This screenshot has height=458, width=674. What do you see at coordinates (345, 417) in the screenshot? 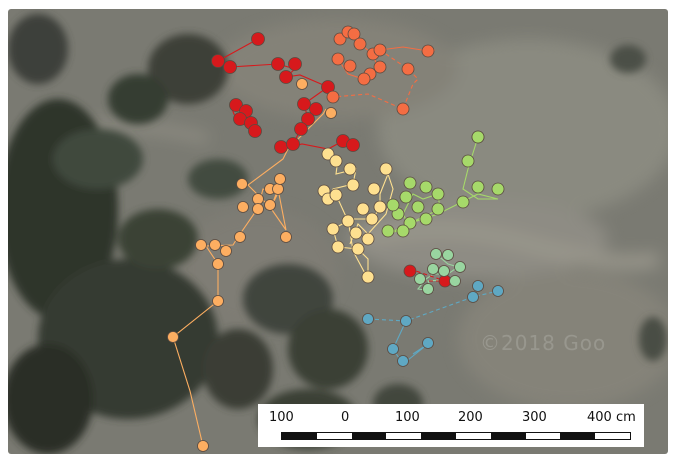
I see `scale-label-2: 0` at bounding box center [345, 417].